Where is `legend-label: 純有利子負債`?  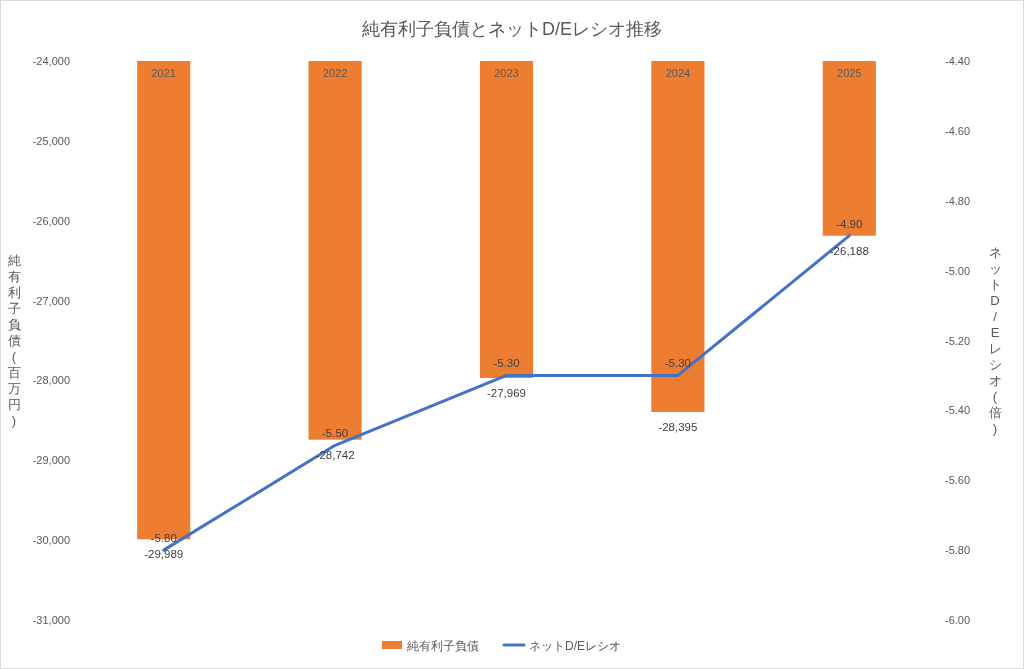 legend-label: 純有利子負債 is located at coordinates (443, 646).